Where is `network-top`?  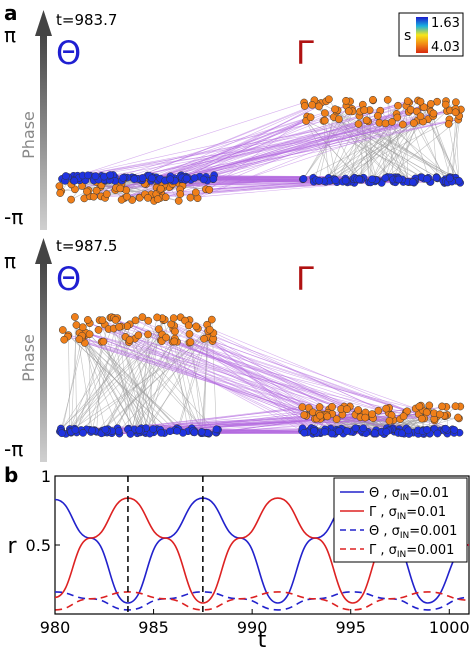 network-top is located at coordinates (260, 150).